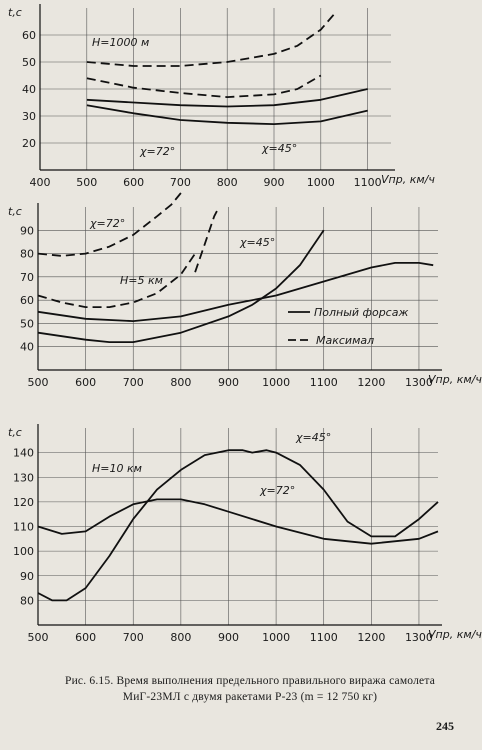  What do you see at coordinates (23, 453) in the screenshot?
I see `y-tick-label: 140` at bounding box center [23, 453].